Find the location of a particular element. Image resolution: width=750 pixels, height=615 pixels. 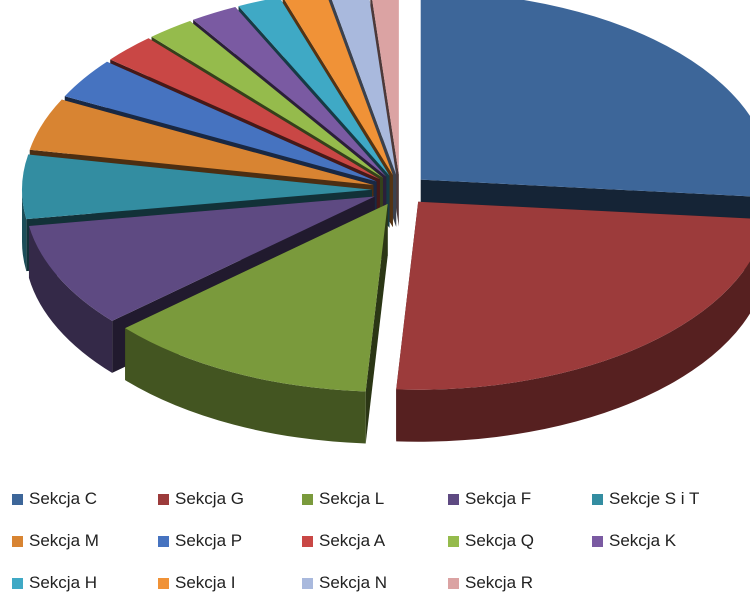

pie-slice-top-sekcja-p is located at coordinates (220, 121).